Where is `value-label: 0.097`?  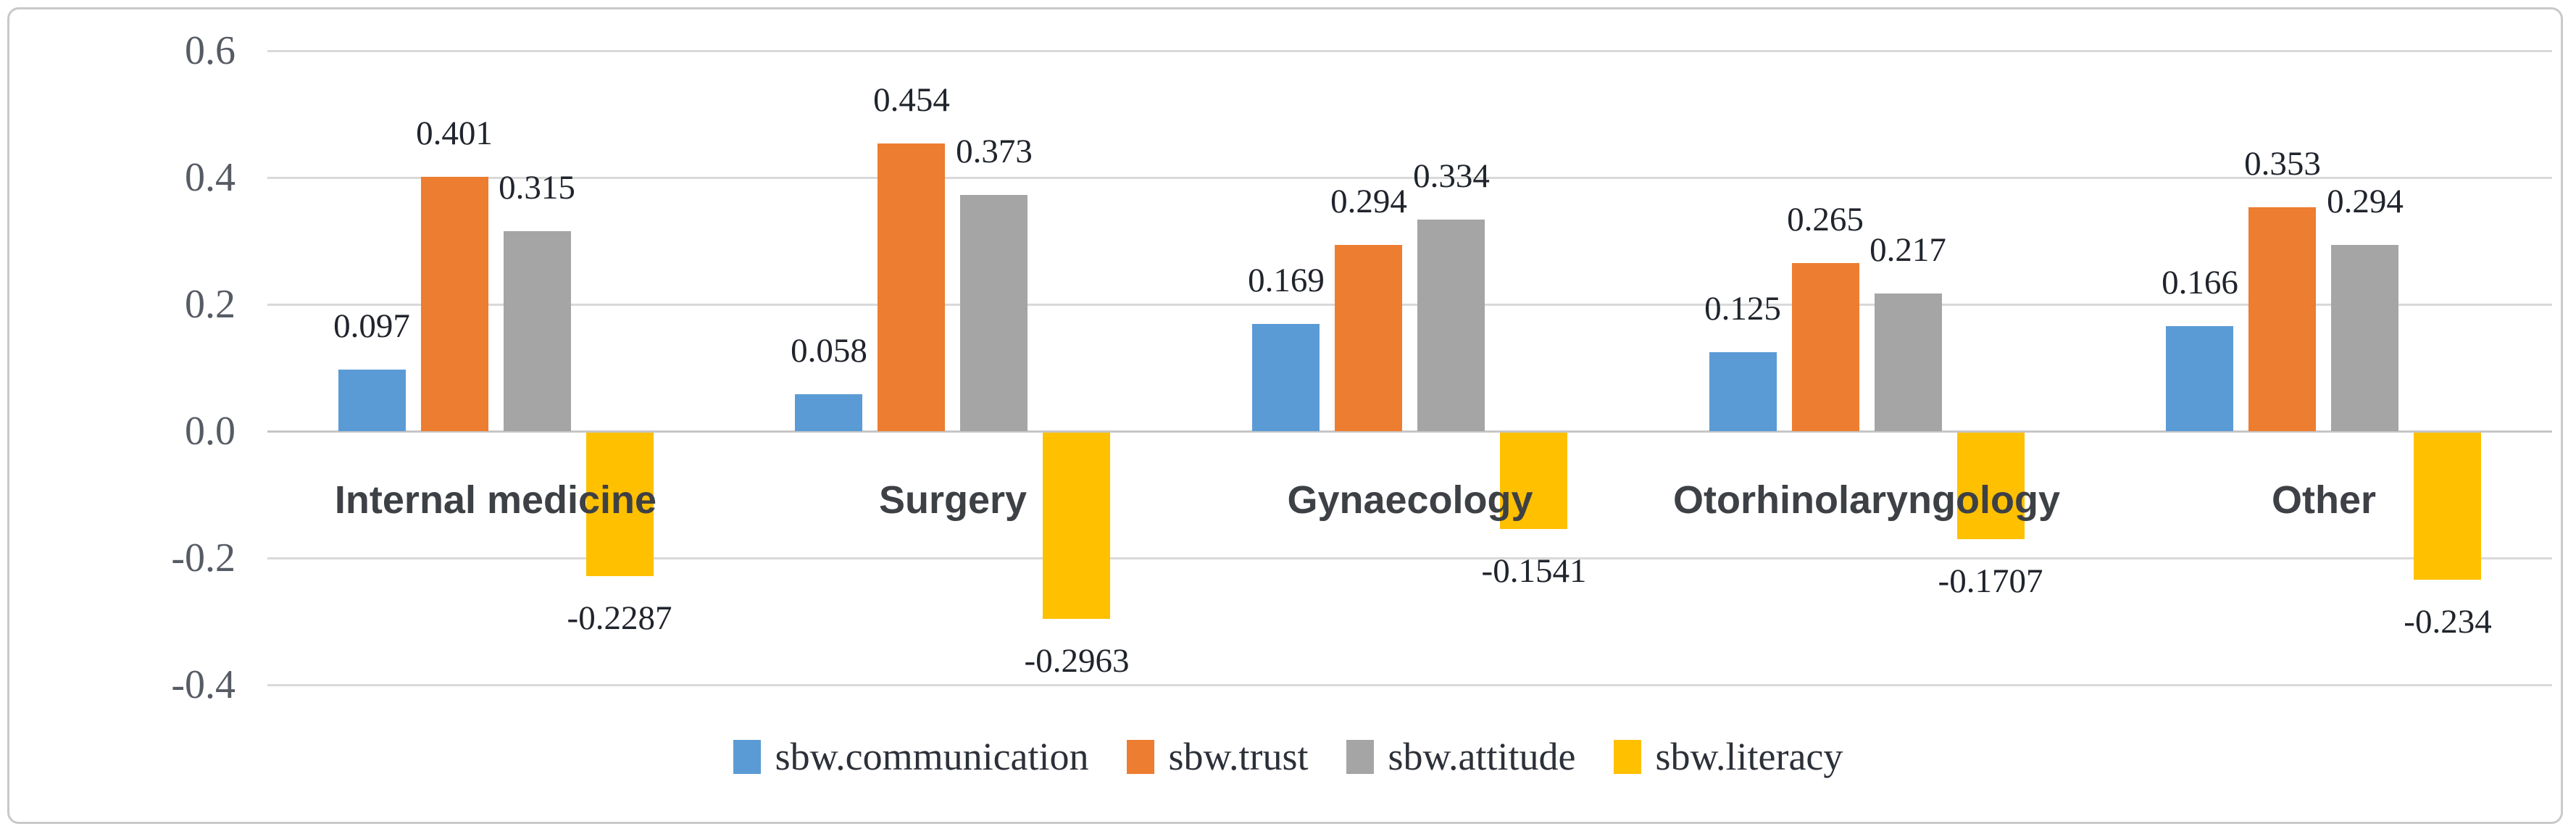
value-label: 0.097 is located at coordinates (371, 326).